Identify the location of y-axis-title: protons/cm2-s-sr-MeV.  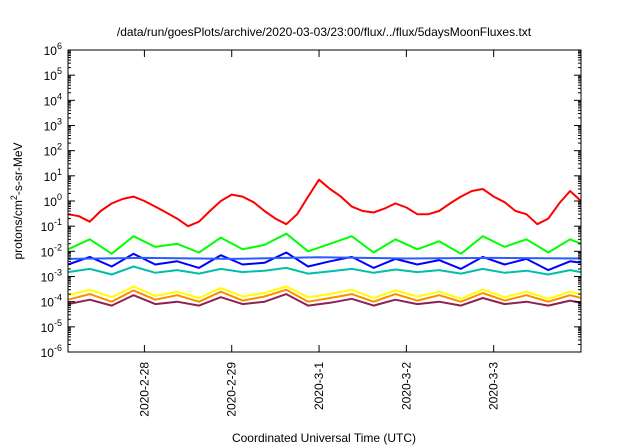
(17, 200).